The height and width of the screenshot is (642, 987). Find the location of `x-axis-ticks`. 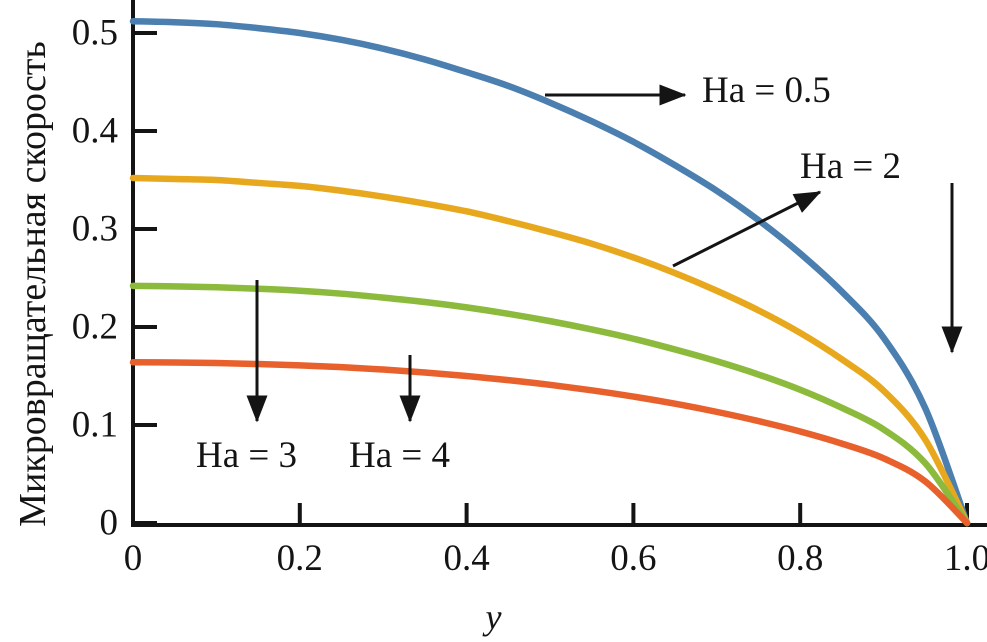

x-axis-ticks is located at coordinates (550, 514).